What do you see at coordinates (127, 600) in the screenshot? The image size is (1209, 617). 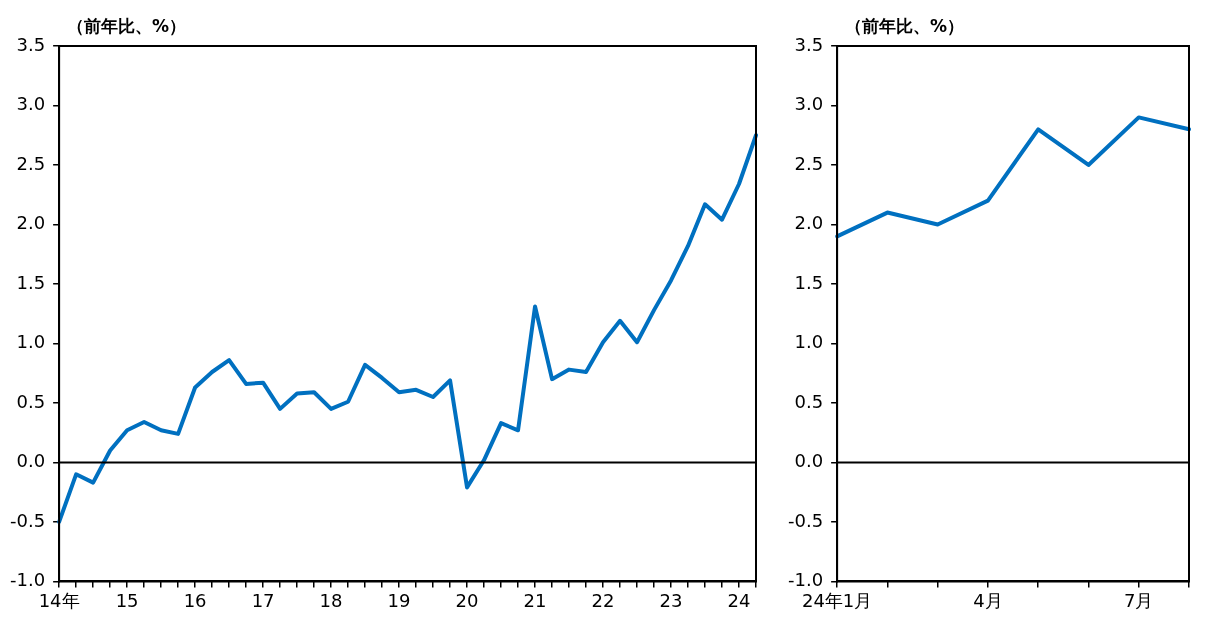 I see `x-tick-label: 15` at bounding box center [127, 600].